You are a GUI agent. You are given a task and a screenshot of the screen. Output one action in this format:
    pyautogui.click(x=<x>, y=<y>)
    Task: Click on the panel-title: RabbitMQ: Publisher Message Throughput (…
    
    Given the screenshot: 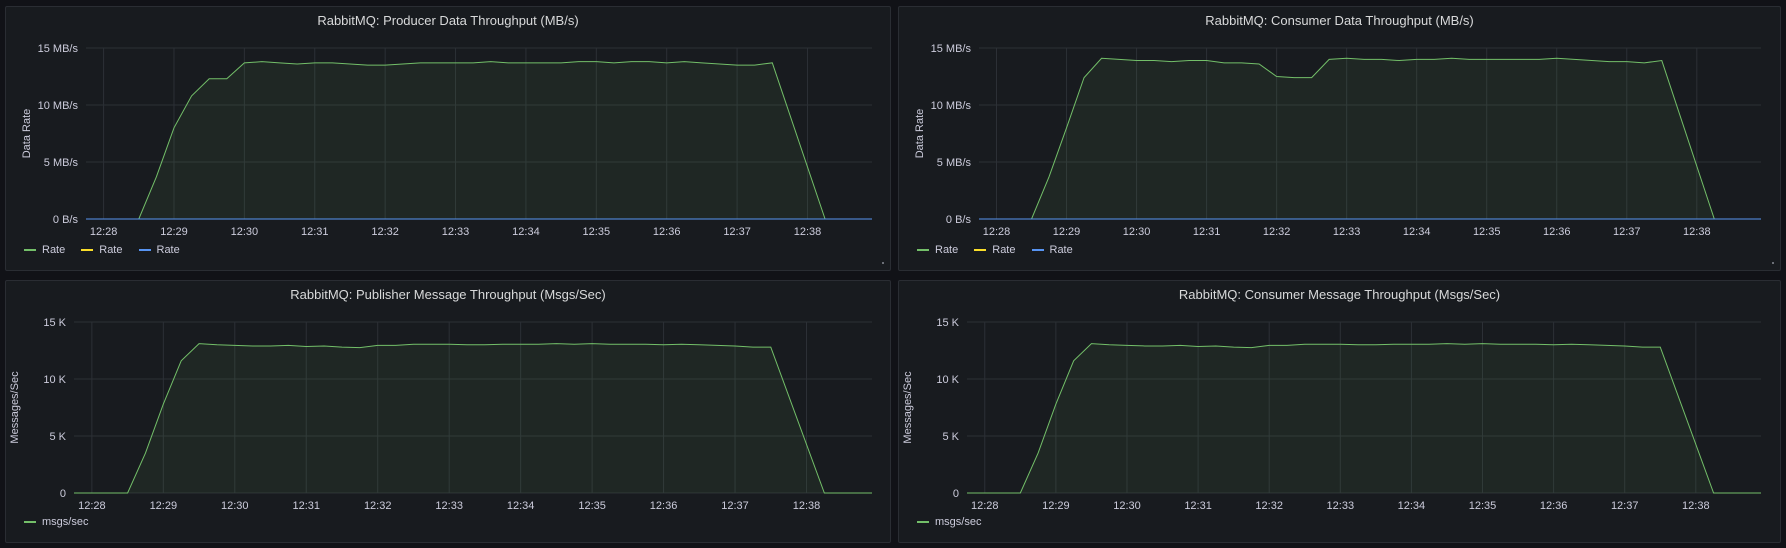 What is the action you would take?
    pyautogui.click(x=448, y=294)
    